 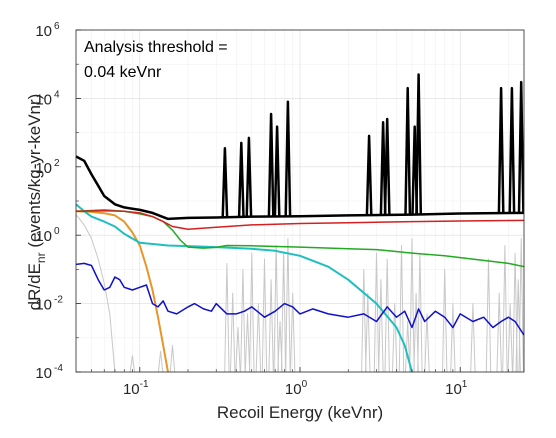 What do you see at coordinates (456, 388) in the screenshot?
I see `x-tick-label: 10¹` at bounding box center [456, 388].